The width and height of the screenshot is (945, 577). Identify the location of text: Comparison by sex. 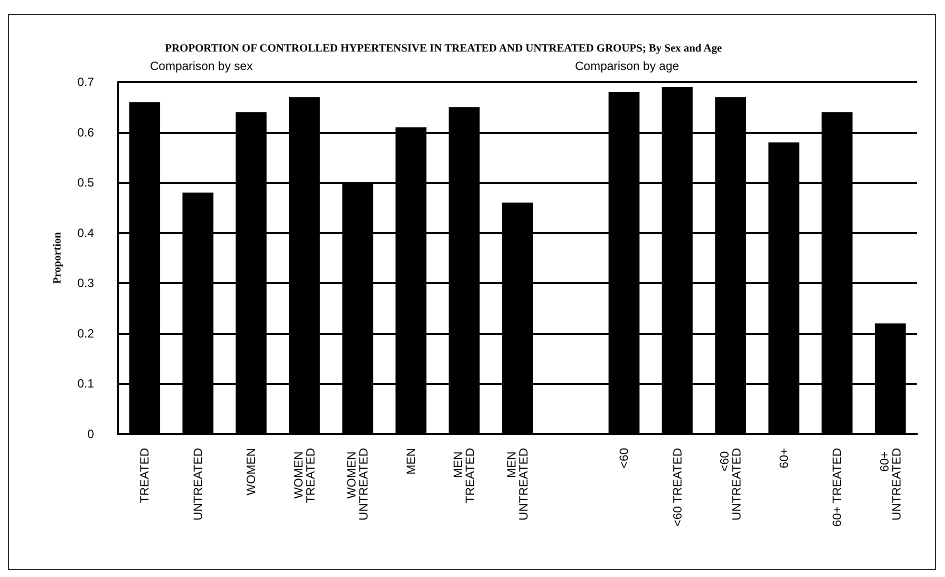
(201, 66).